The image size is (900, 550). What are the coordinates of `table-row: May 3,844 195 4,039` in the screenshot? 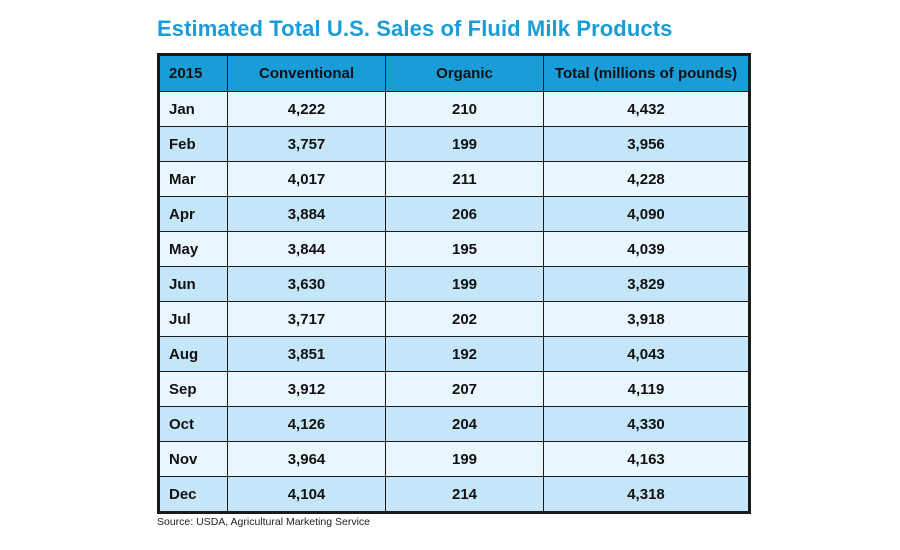 It's located at (454, 249).